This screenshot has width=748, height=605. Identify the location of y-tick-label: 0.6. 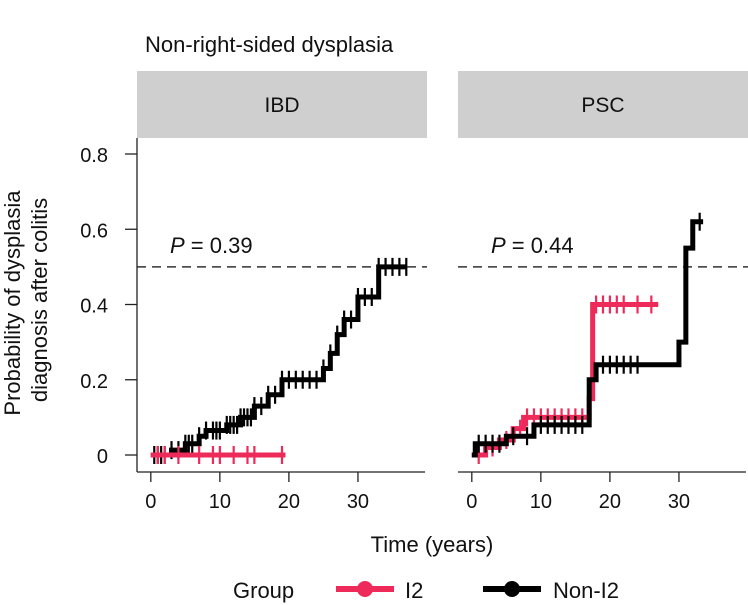
(94, 231).